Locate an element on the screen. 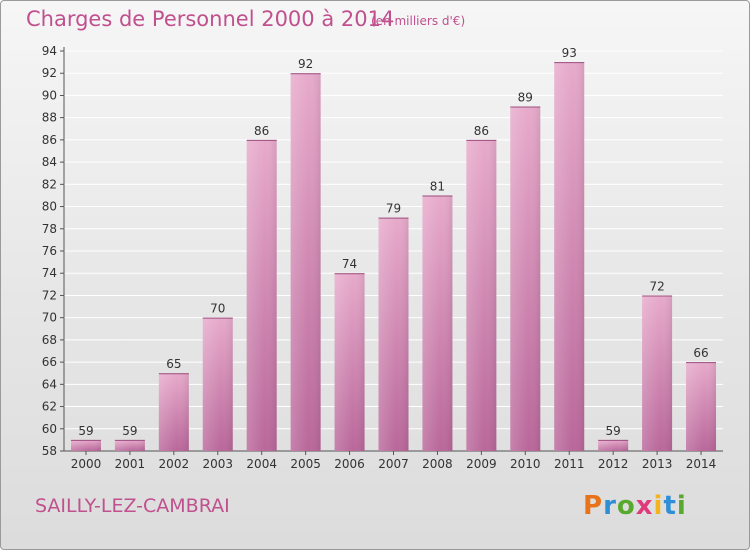 The height and width of the screenshot is (550, 750). y-tick-label: 76 is located at coordinates (49, 251).